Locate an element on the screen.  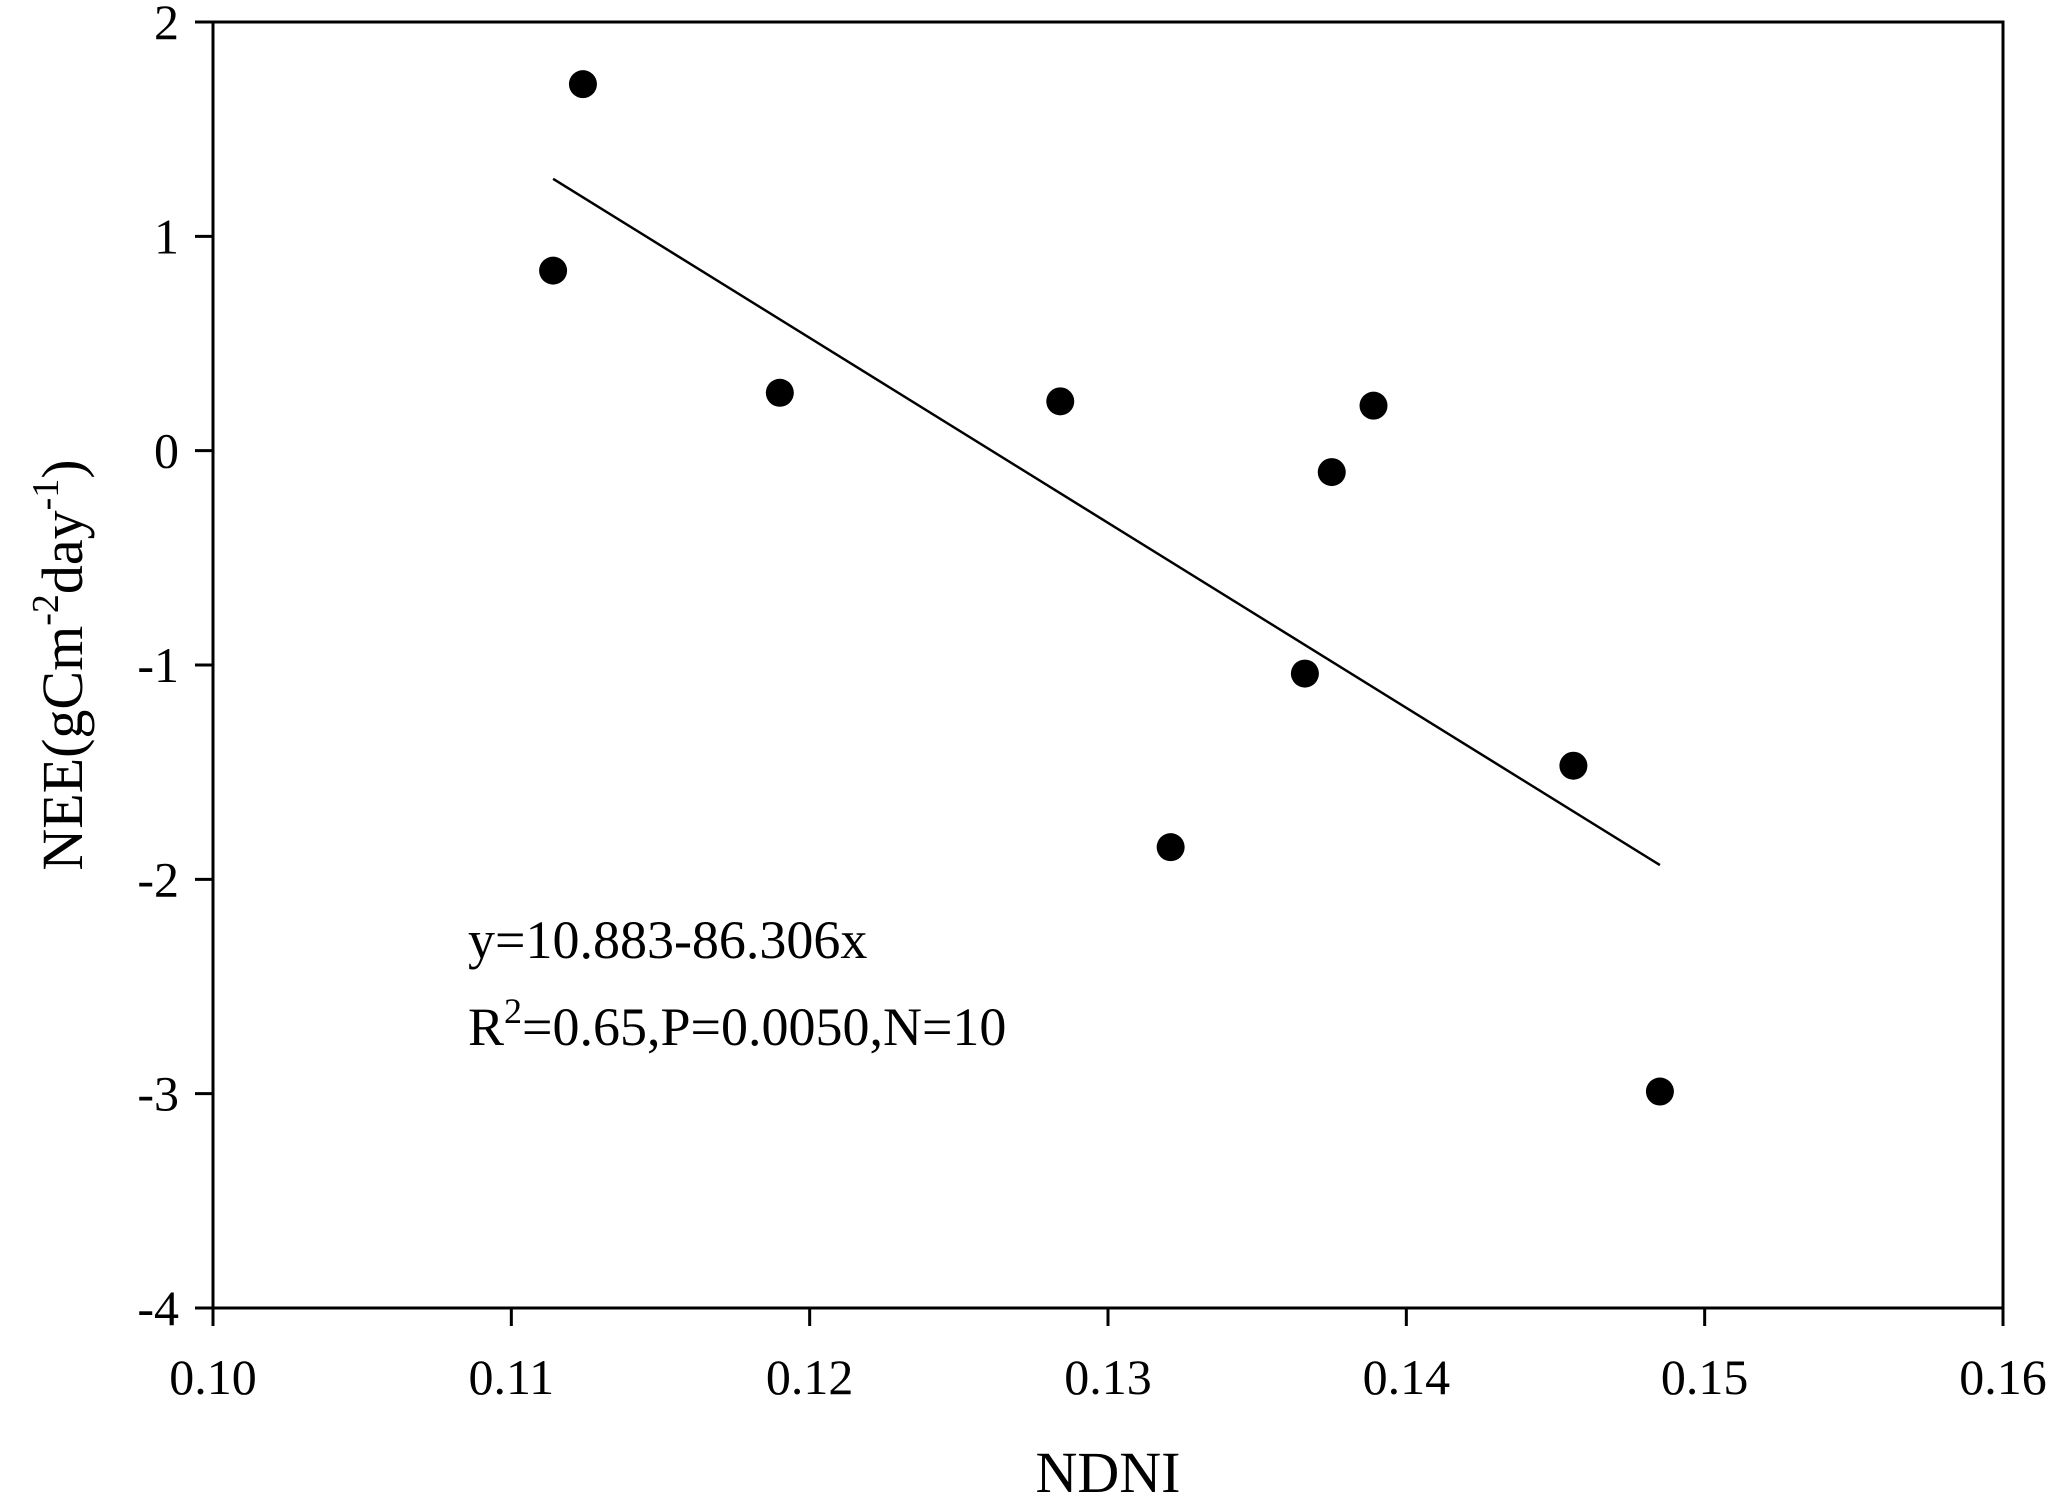
y-title-text: day is located at coordinates (62, 552).